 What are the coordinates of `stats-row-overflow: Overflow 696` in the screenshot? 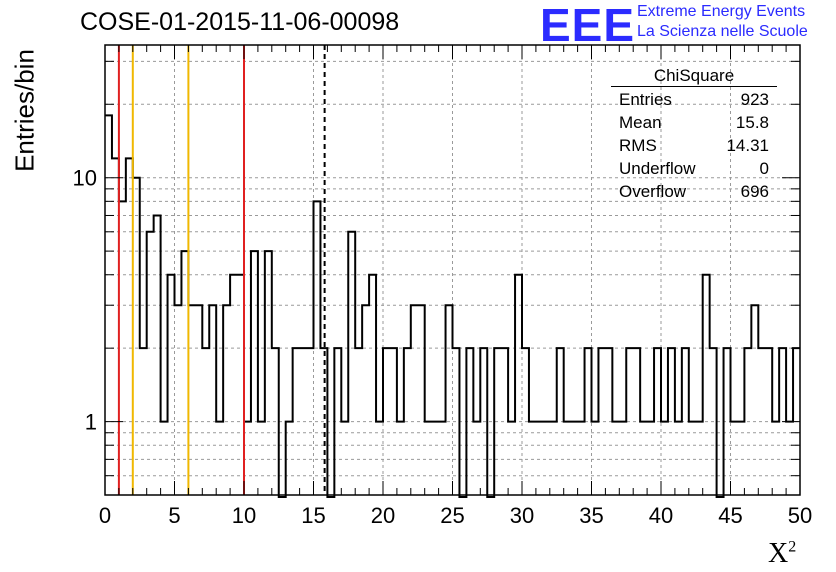 It's located at (694, 191).